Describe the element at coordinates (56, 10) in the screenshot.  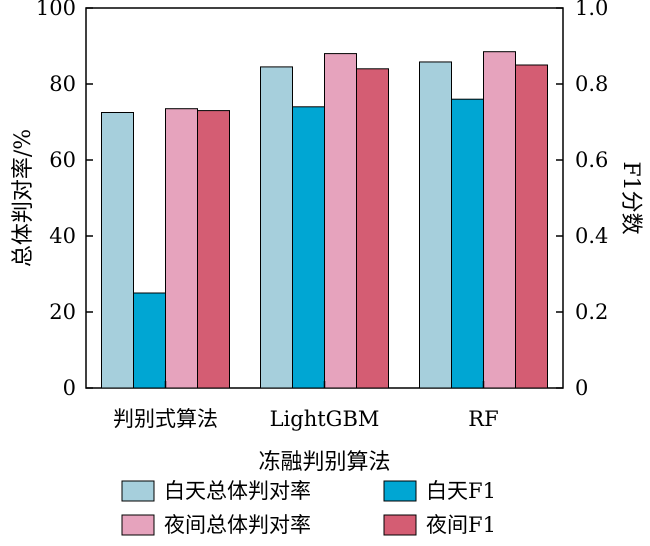
I see `y-tick-left-label: 100` at that location.